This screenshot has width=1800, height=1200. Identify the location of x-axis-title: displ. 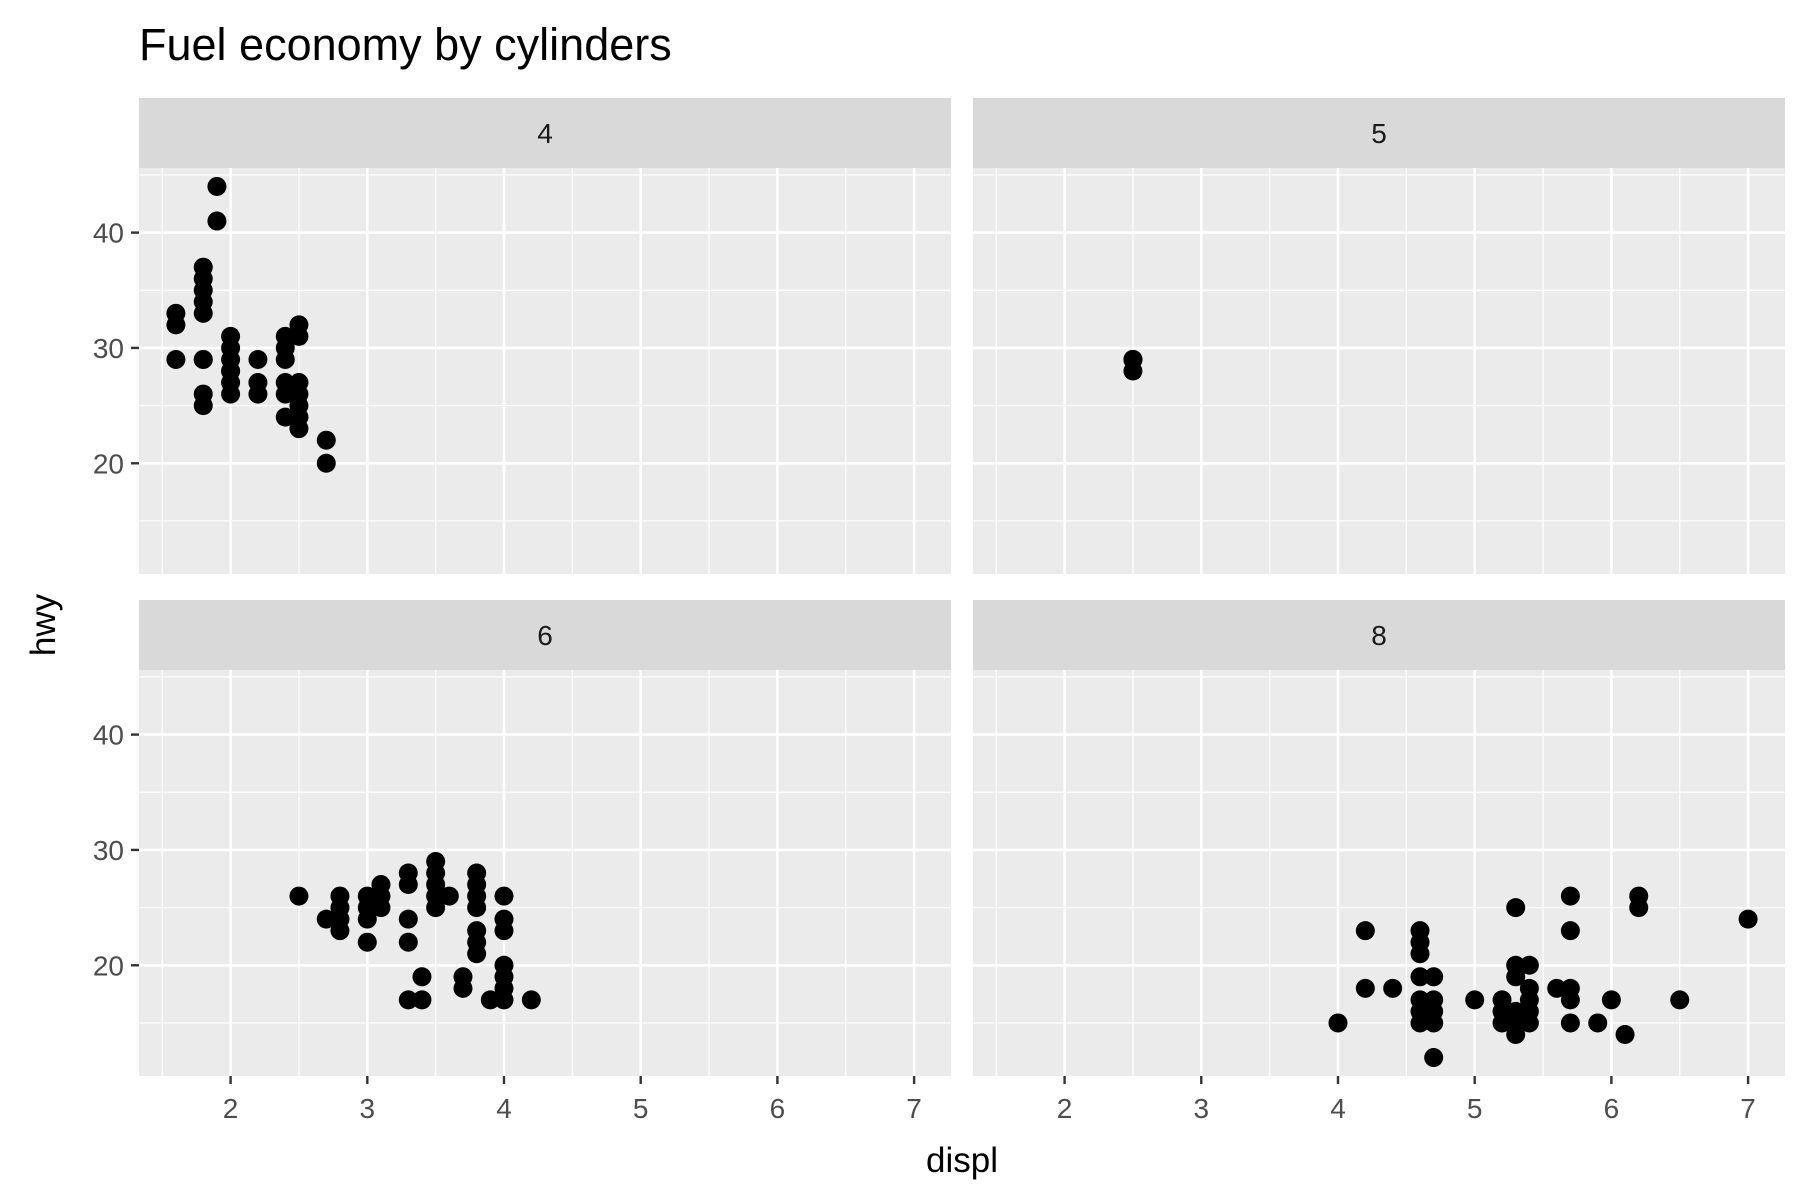
(962, 1160).